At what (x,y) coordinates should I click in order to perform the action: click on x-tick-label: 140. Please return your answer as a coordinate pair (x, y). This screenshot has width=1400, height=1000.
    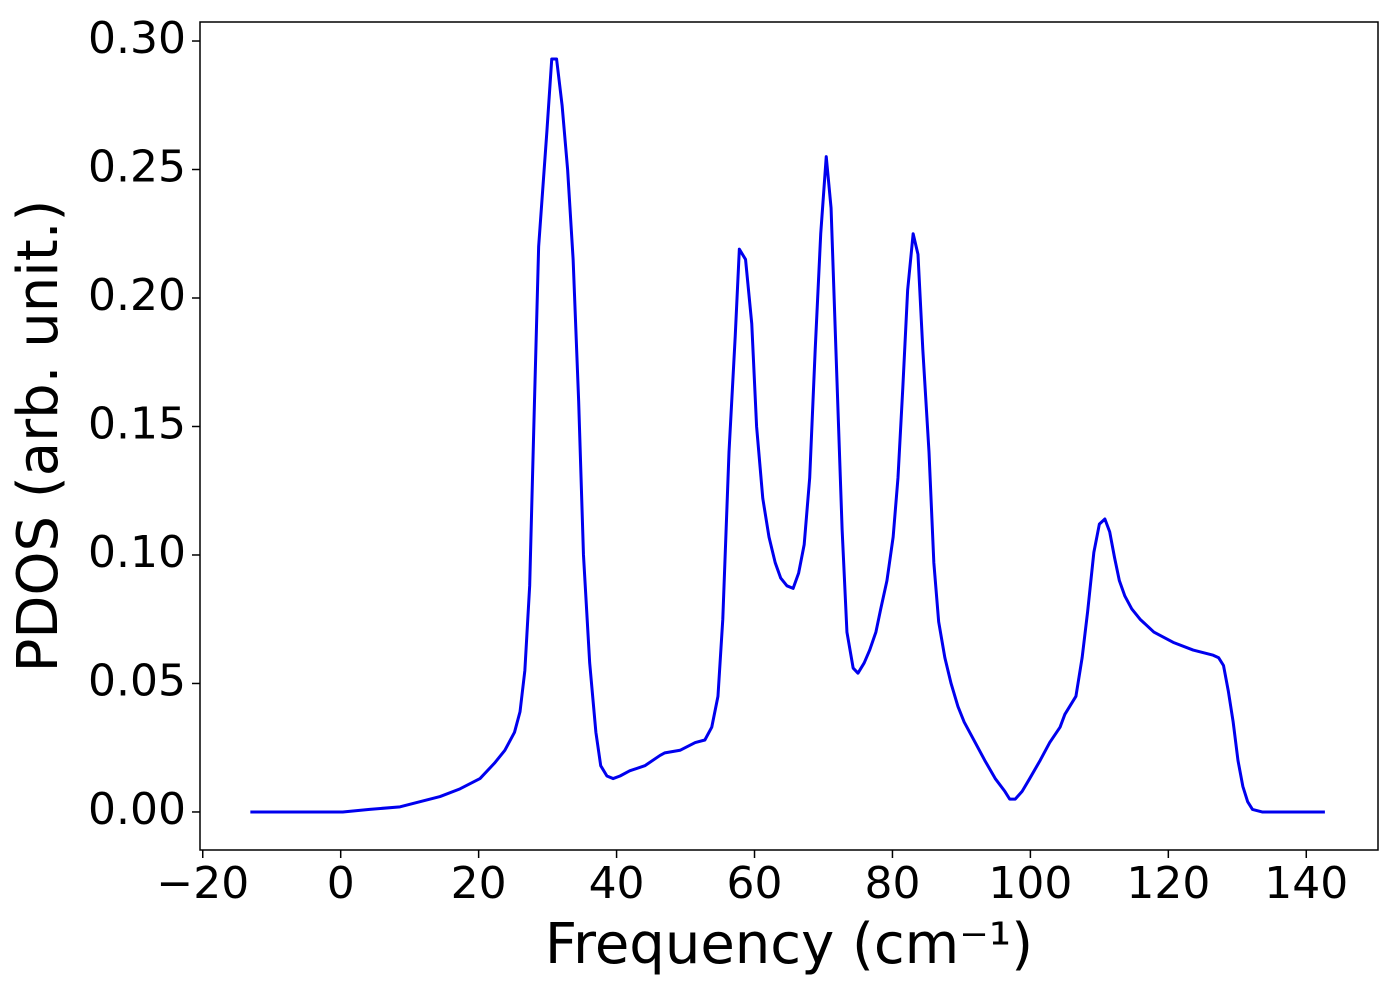
    Looking at the image, I should click on (1306, 883).